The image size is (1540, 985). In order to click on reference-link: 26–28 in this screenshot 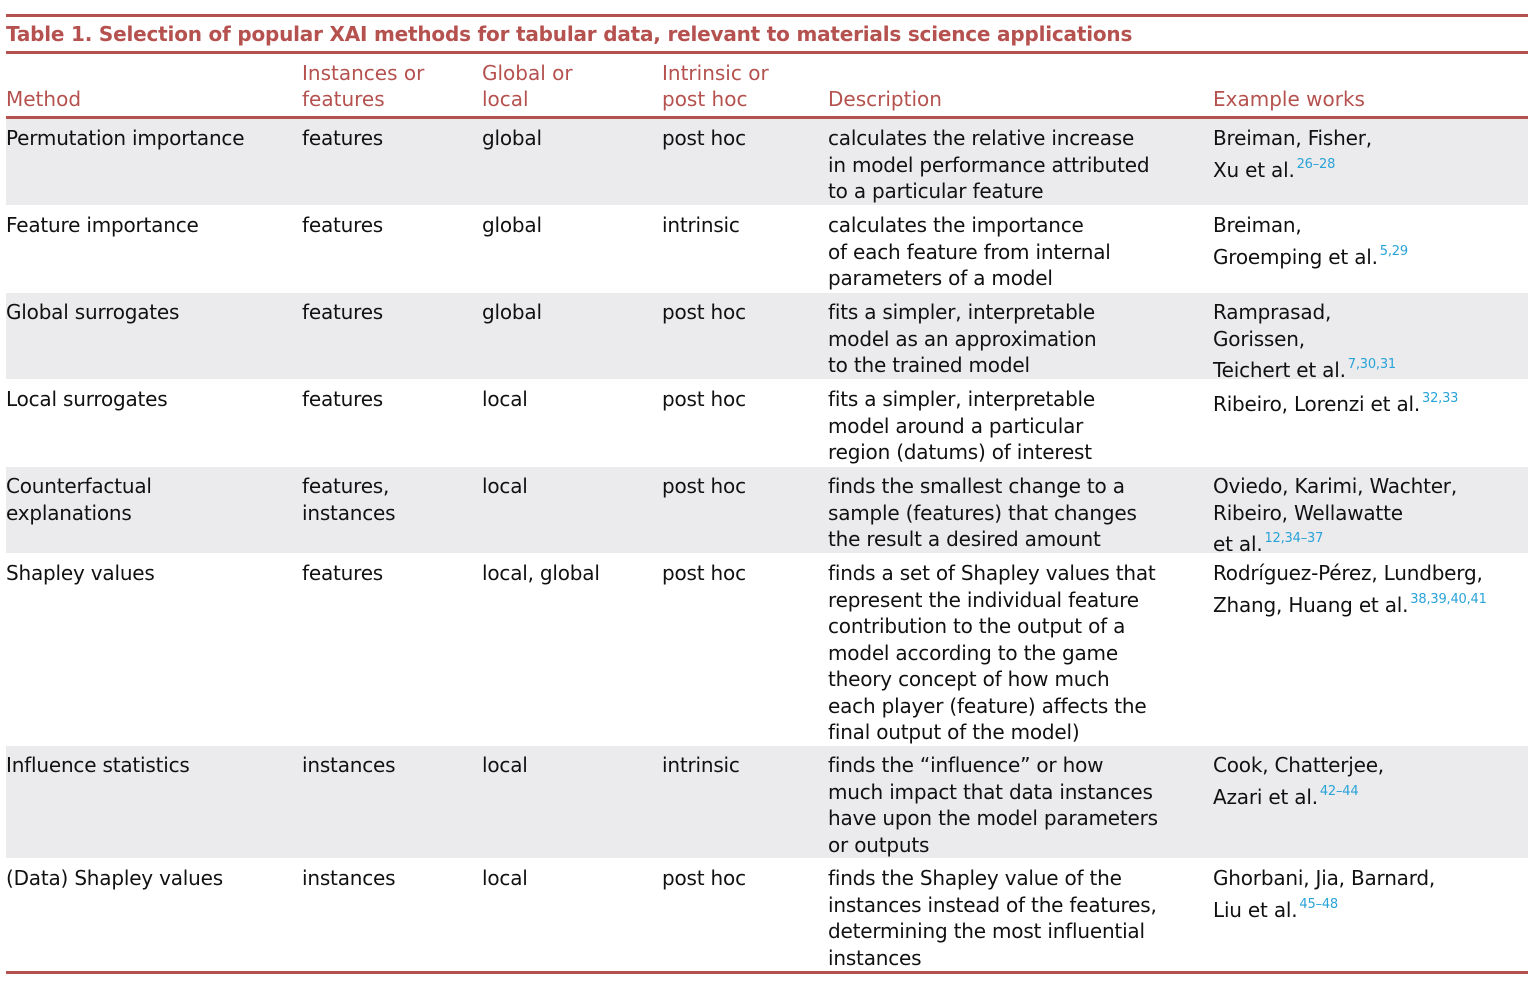, I will do `click(1316, 164)`.